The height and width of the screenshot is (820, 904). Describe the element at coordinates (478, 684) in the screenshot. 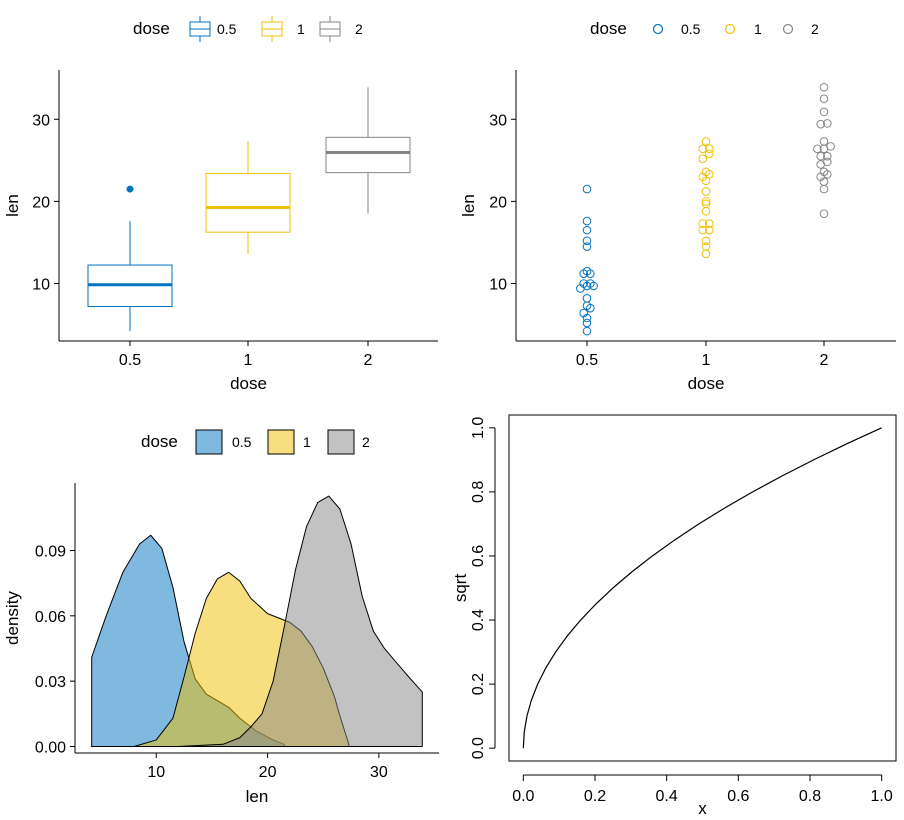

I see `y-tick-label: 0.2` at that location.